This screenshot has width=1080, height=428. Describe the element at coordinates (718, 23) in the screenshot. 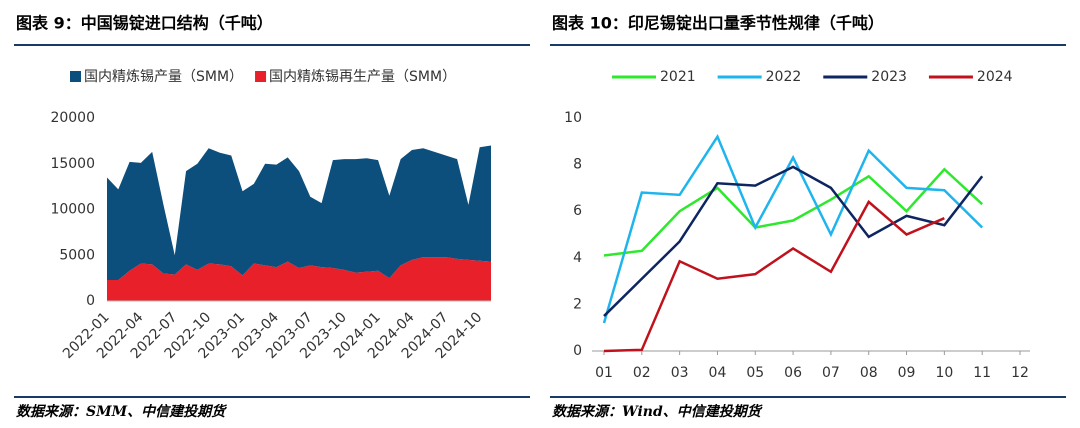

I see `chart-title: 图表 10：印尼锡锭出口量季节性规律（千吨）` at that location.